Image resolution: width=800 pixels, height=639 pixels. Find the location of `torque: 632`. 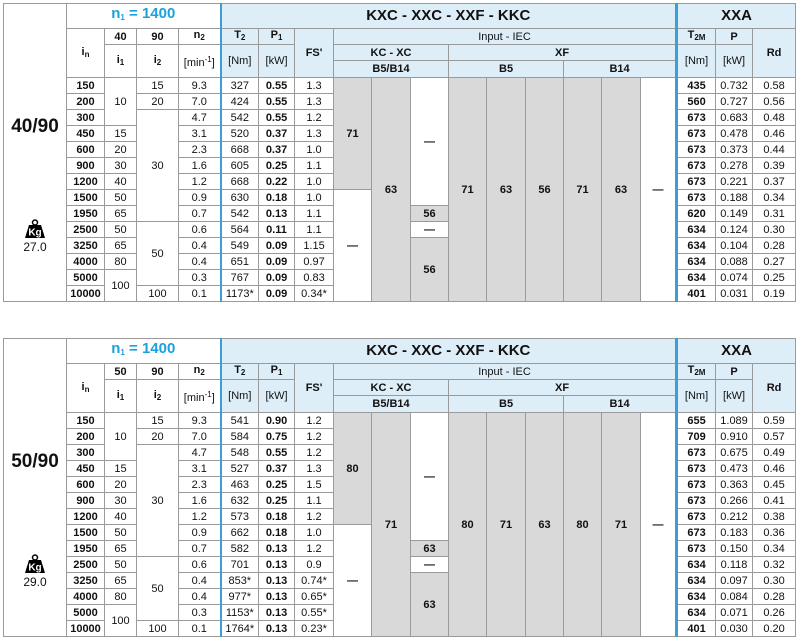

torque: 632 is located at coordinates (239, 500).